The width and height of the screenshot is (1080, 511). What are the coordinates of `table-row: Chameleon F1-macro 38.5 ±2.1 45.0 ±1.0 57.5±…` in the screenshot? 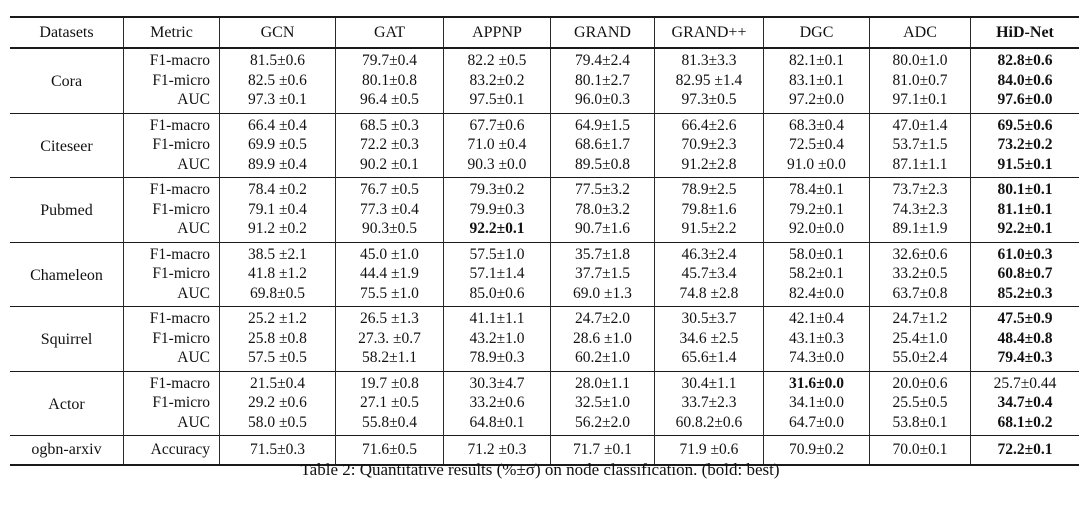 It's located at (544, 274).